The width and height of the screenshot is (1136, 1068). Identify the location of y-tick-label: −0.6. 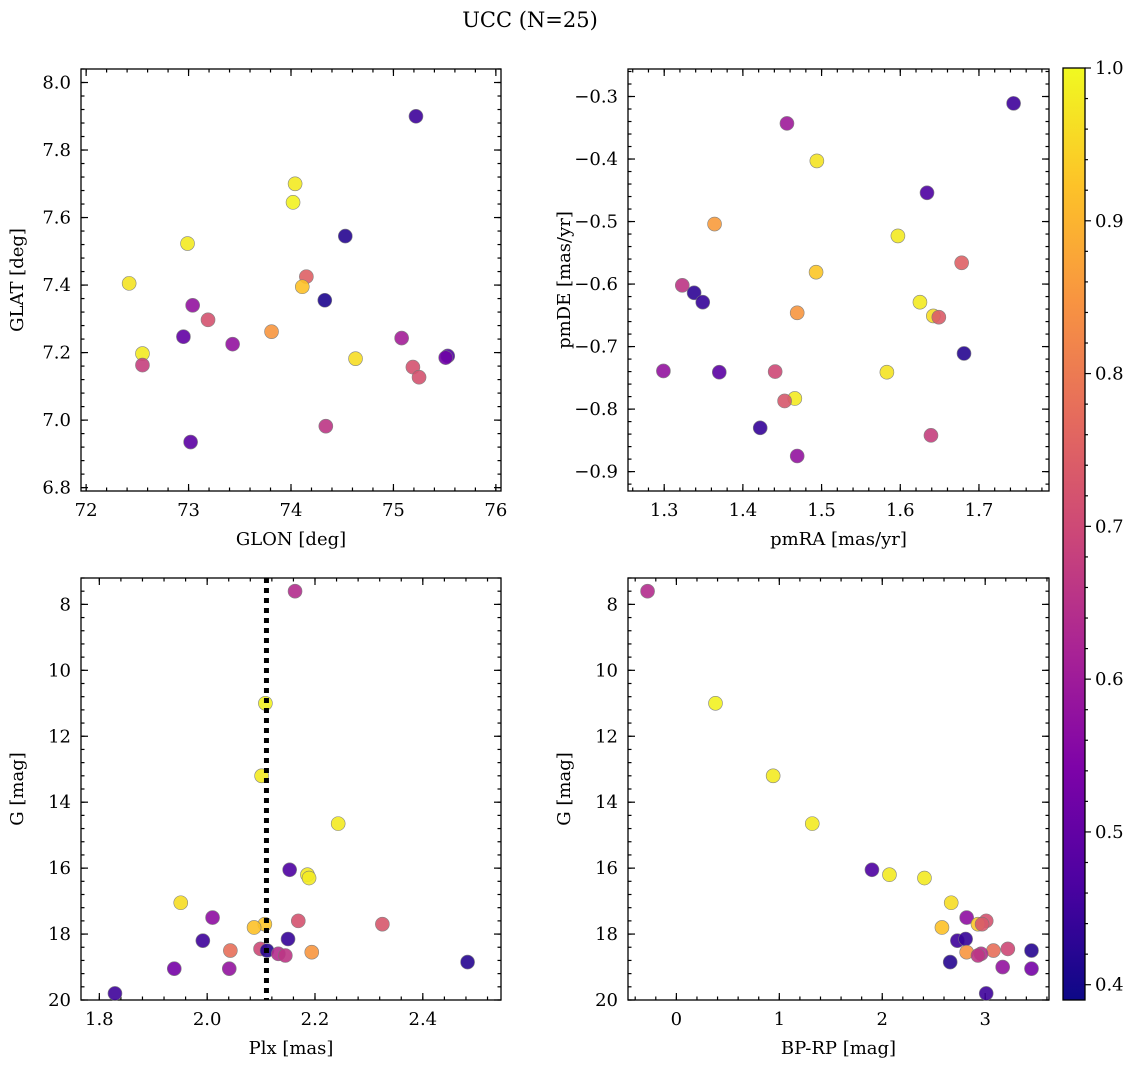
(596, 284).